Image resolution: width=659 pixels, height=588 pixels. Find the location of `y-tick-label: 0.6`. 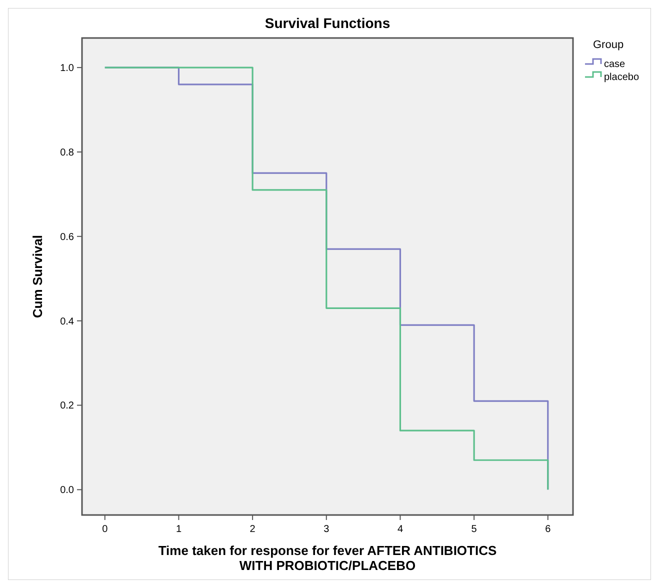

y-tick-label: 0.6 is located at coordinates (67, 237).